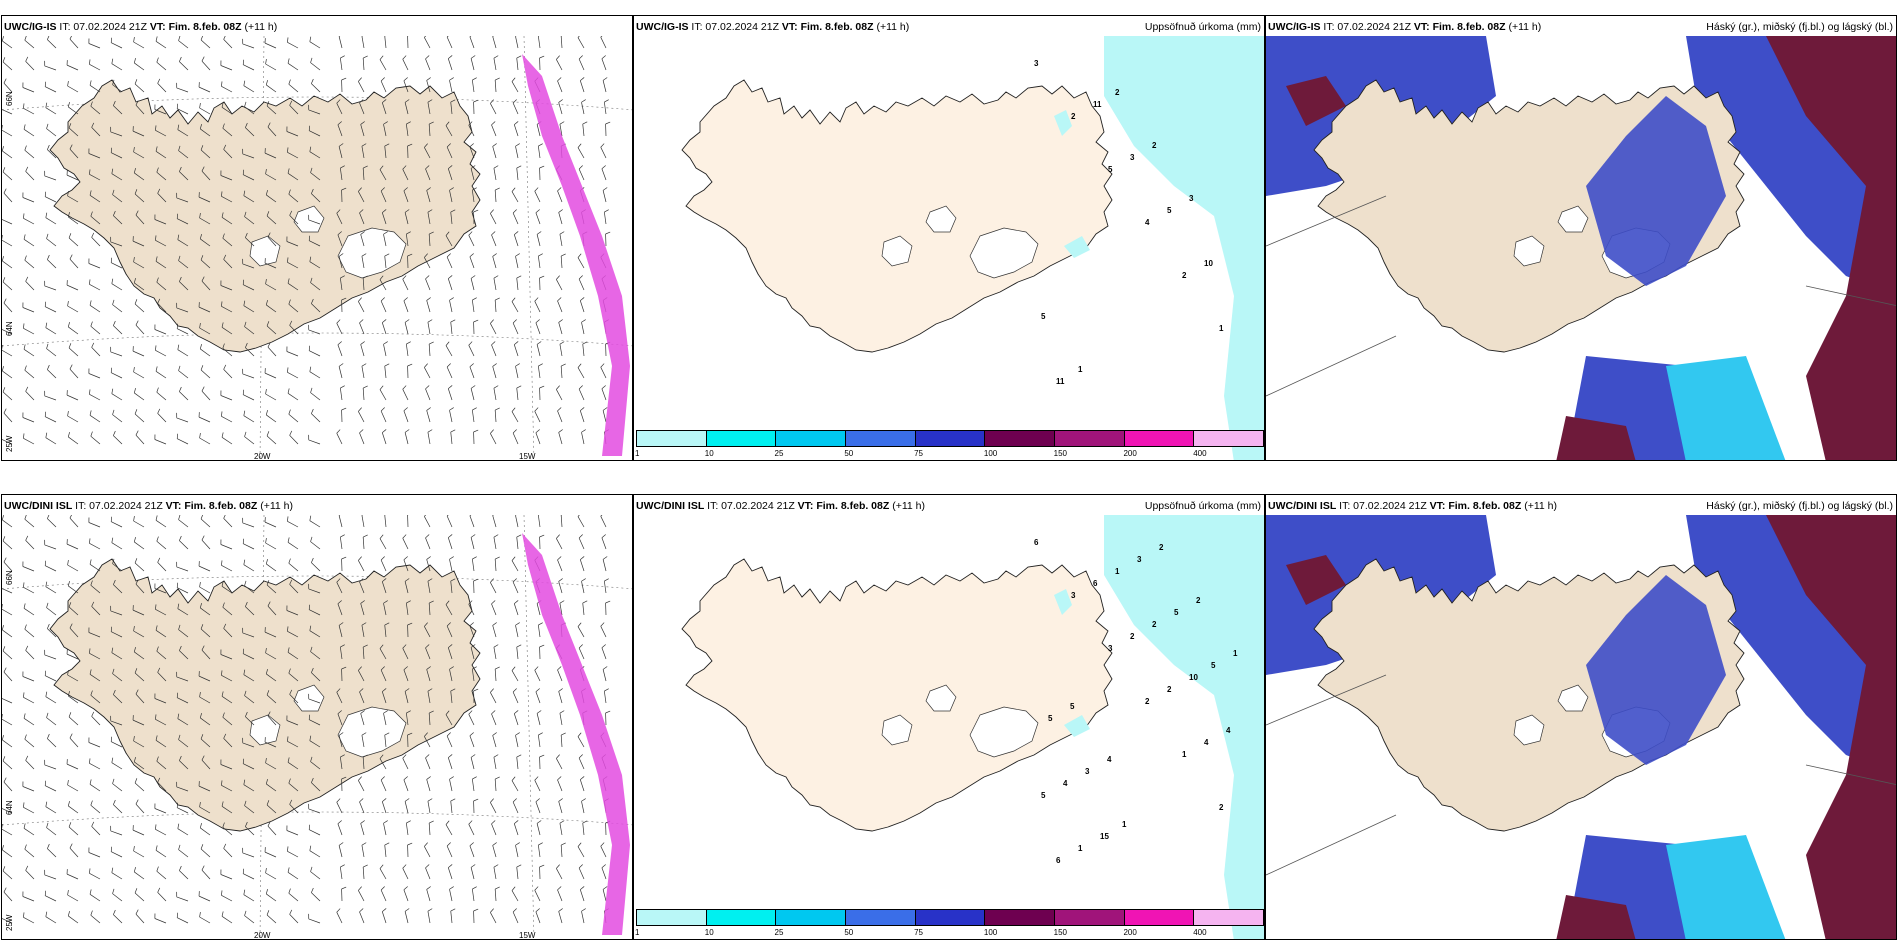  Describe the element at coordinates (1200, 932) in the screenshot. I see `colorbar-tick-label: 400` at that location.